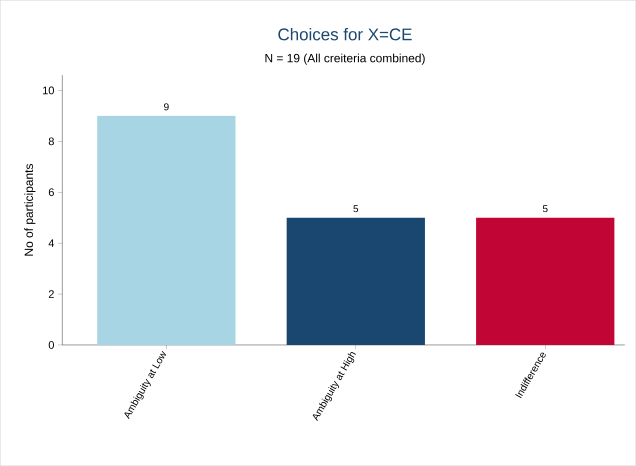 Image resolution: width=636 pixels, height=466 pixels. I want to click on chart-subtitle: N = 19 (All creiteria combined), so click(345, 59).